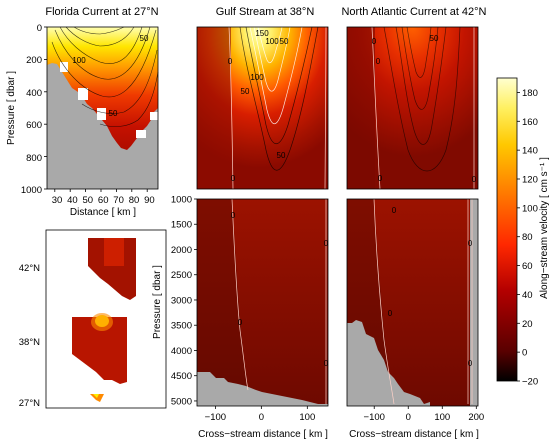 The height and width of the screenshot is (442, 555). What do you see at coordinates (31, 190) in the screenshot?
I see `florida-ytick-label: 1000` at bounding box center [31, 190].